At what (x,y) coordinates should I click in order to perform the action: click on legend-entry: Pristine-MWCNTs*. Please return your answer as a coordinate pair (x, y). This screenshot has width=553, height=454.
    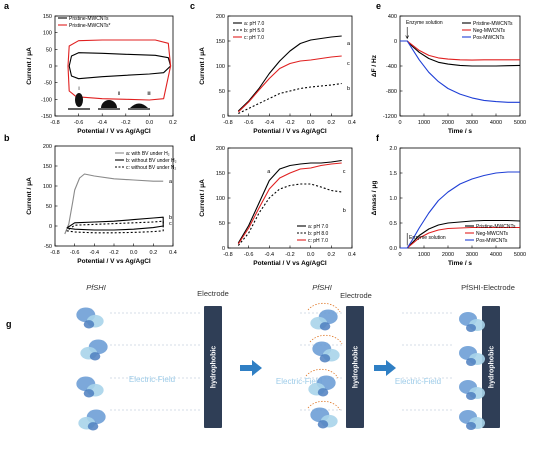
    Looking at the image, I should click on (89, 26).